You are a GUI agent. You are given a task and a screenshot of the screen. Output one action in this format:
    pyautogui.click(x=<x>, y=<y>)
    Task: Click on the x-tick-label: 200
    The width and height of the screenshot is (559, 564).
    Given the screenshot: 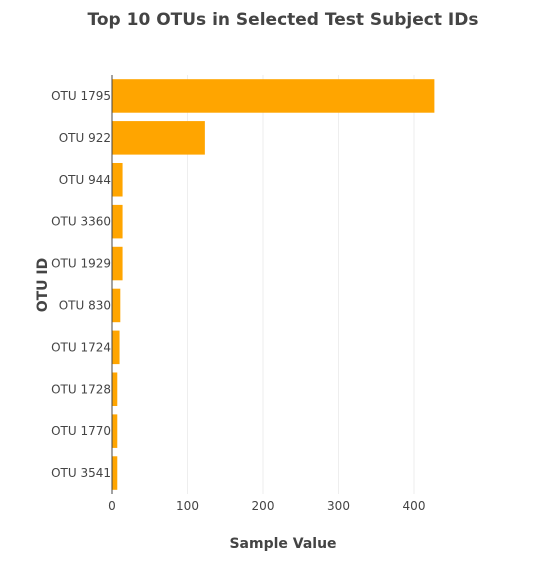 What is the action you would take?
    pyautogui.click(x=263, y=506)
    